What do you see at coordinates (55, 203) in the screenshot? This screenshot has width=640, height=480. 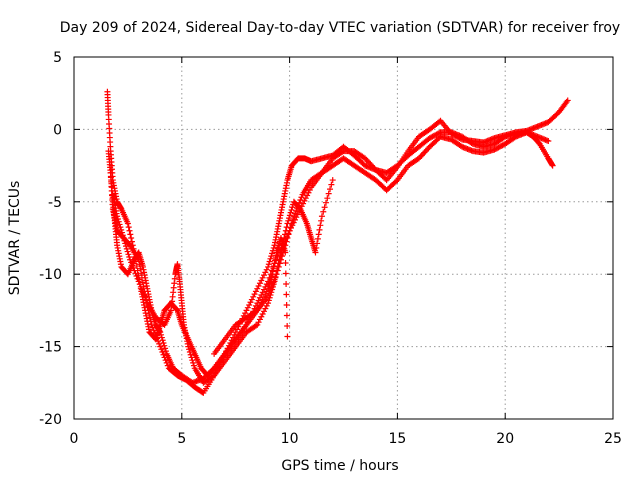 I see `y-tick-label: -5` at bounding box center [55, 203].